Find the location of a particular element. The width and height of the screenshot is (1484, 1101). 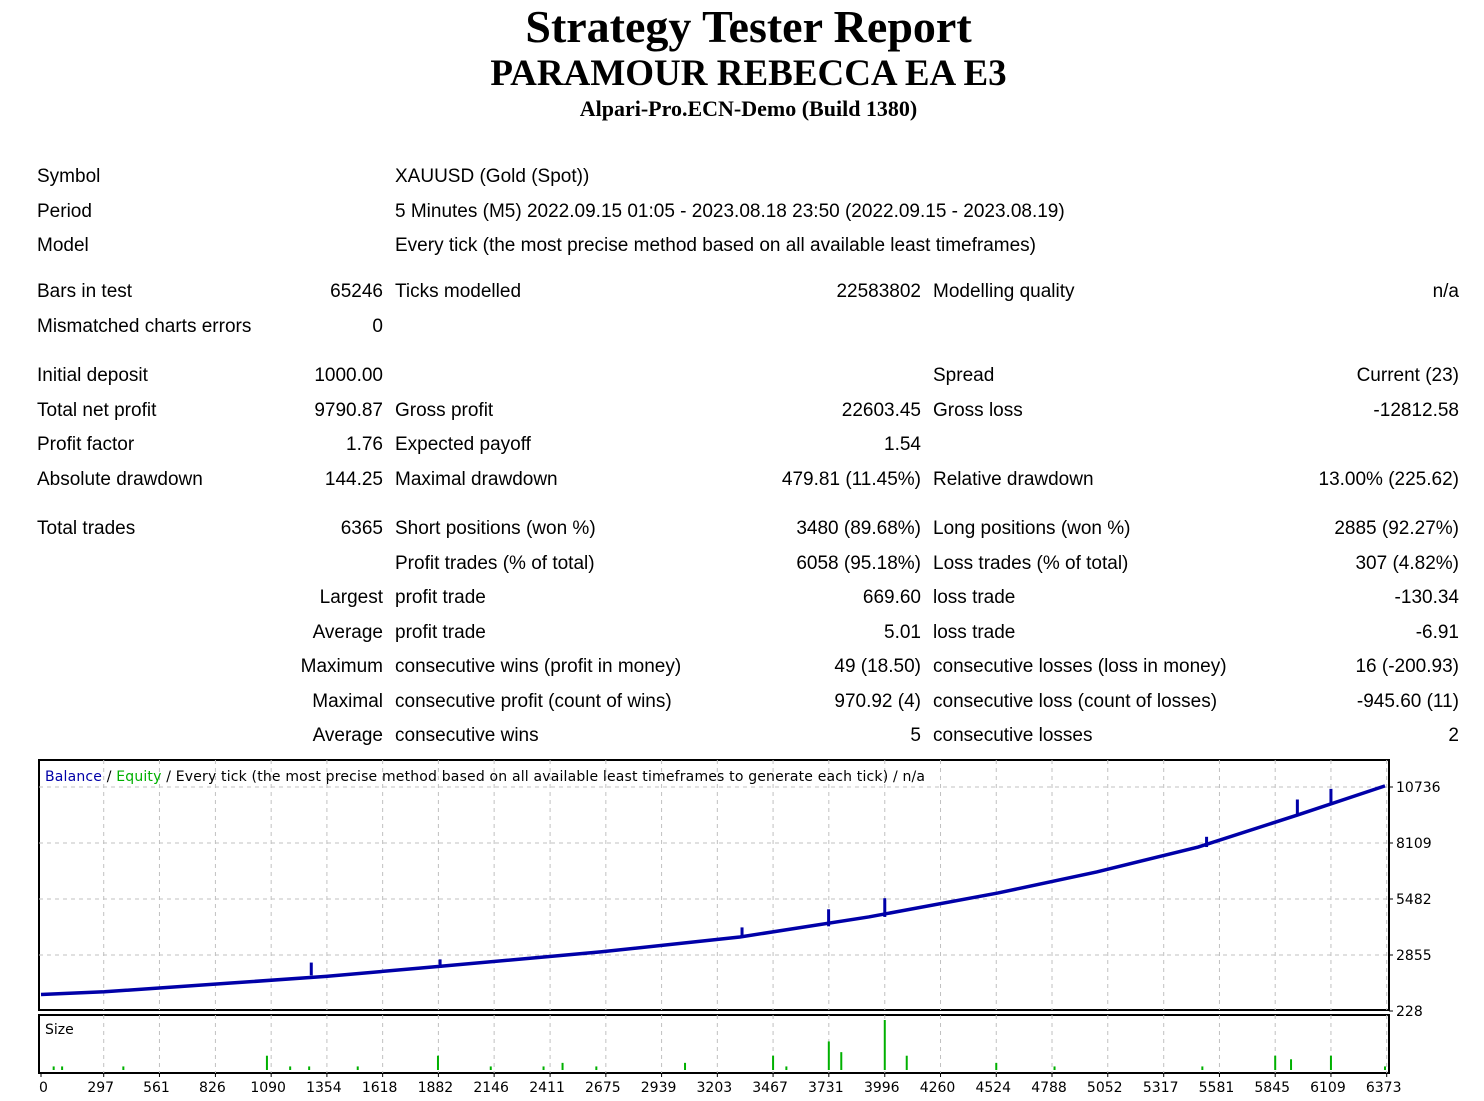

server-build: Alpari-Pro.ECN-Demo (Build 1380) is located at coordinates (748, 108).